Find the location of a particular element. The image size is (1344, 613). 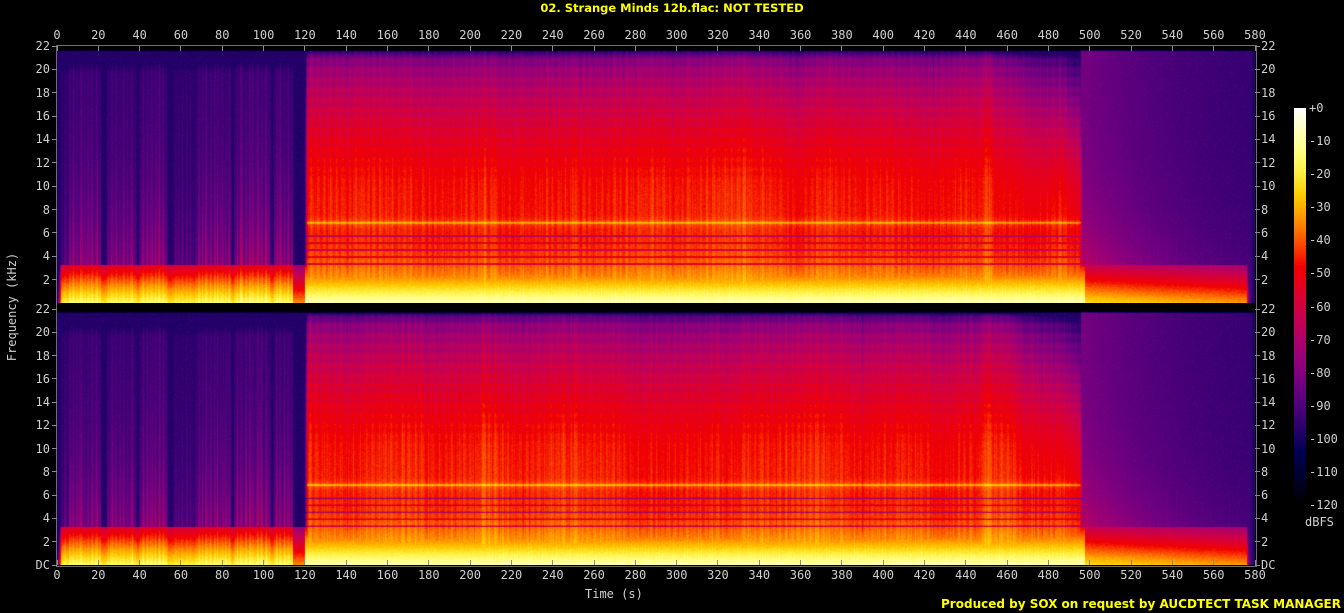

freq-tick-label: 8 is located at coordinates (1265, 471).